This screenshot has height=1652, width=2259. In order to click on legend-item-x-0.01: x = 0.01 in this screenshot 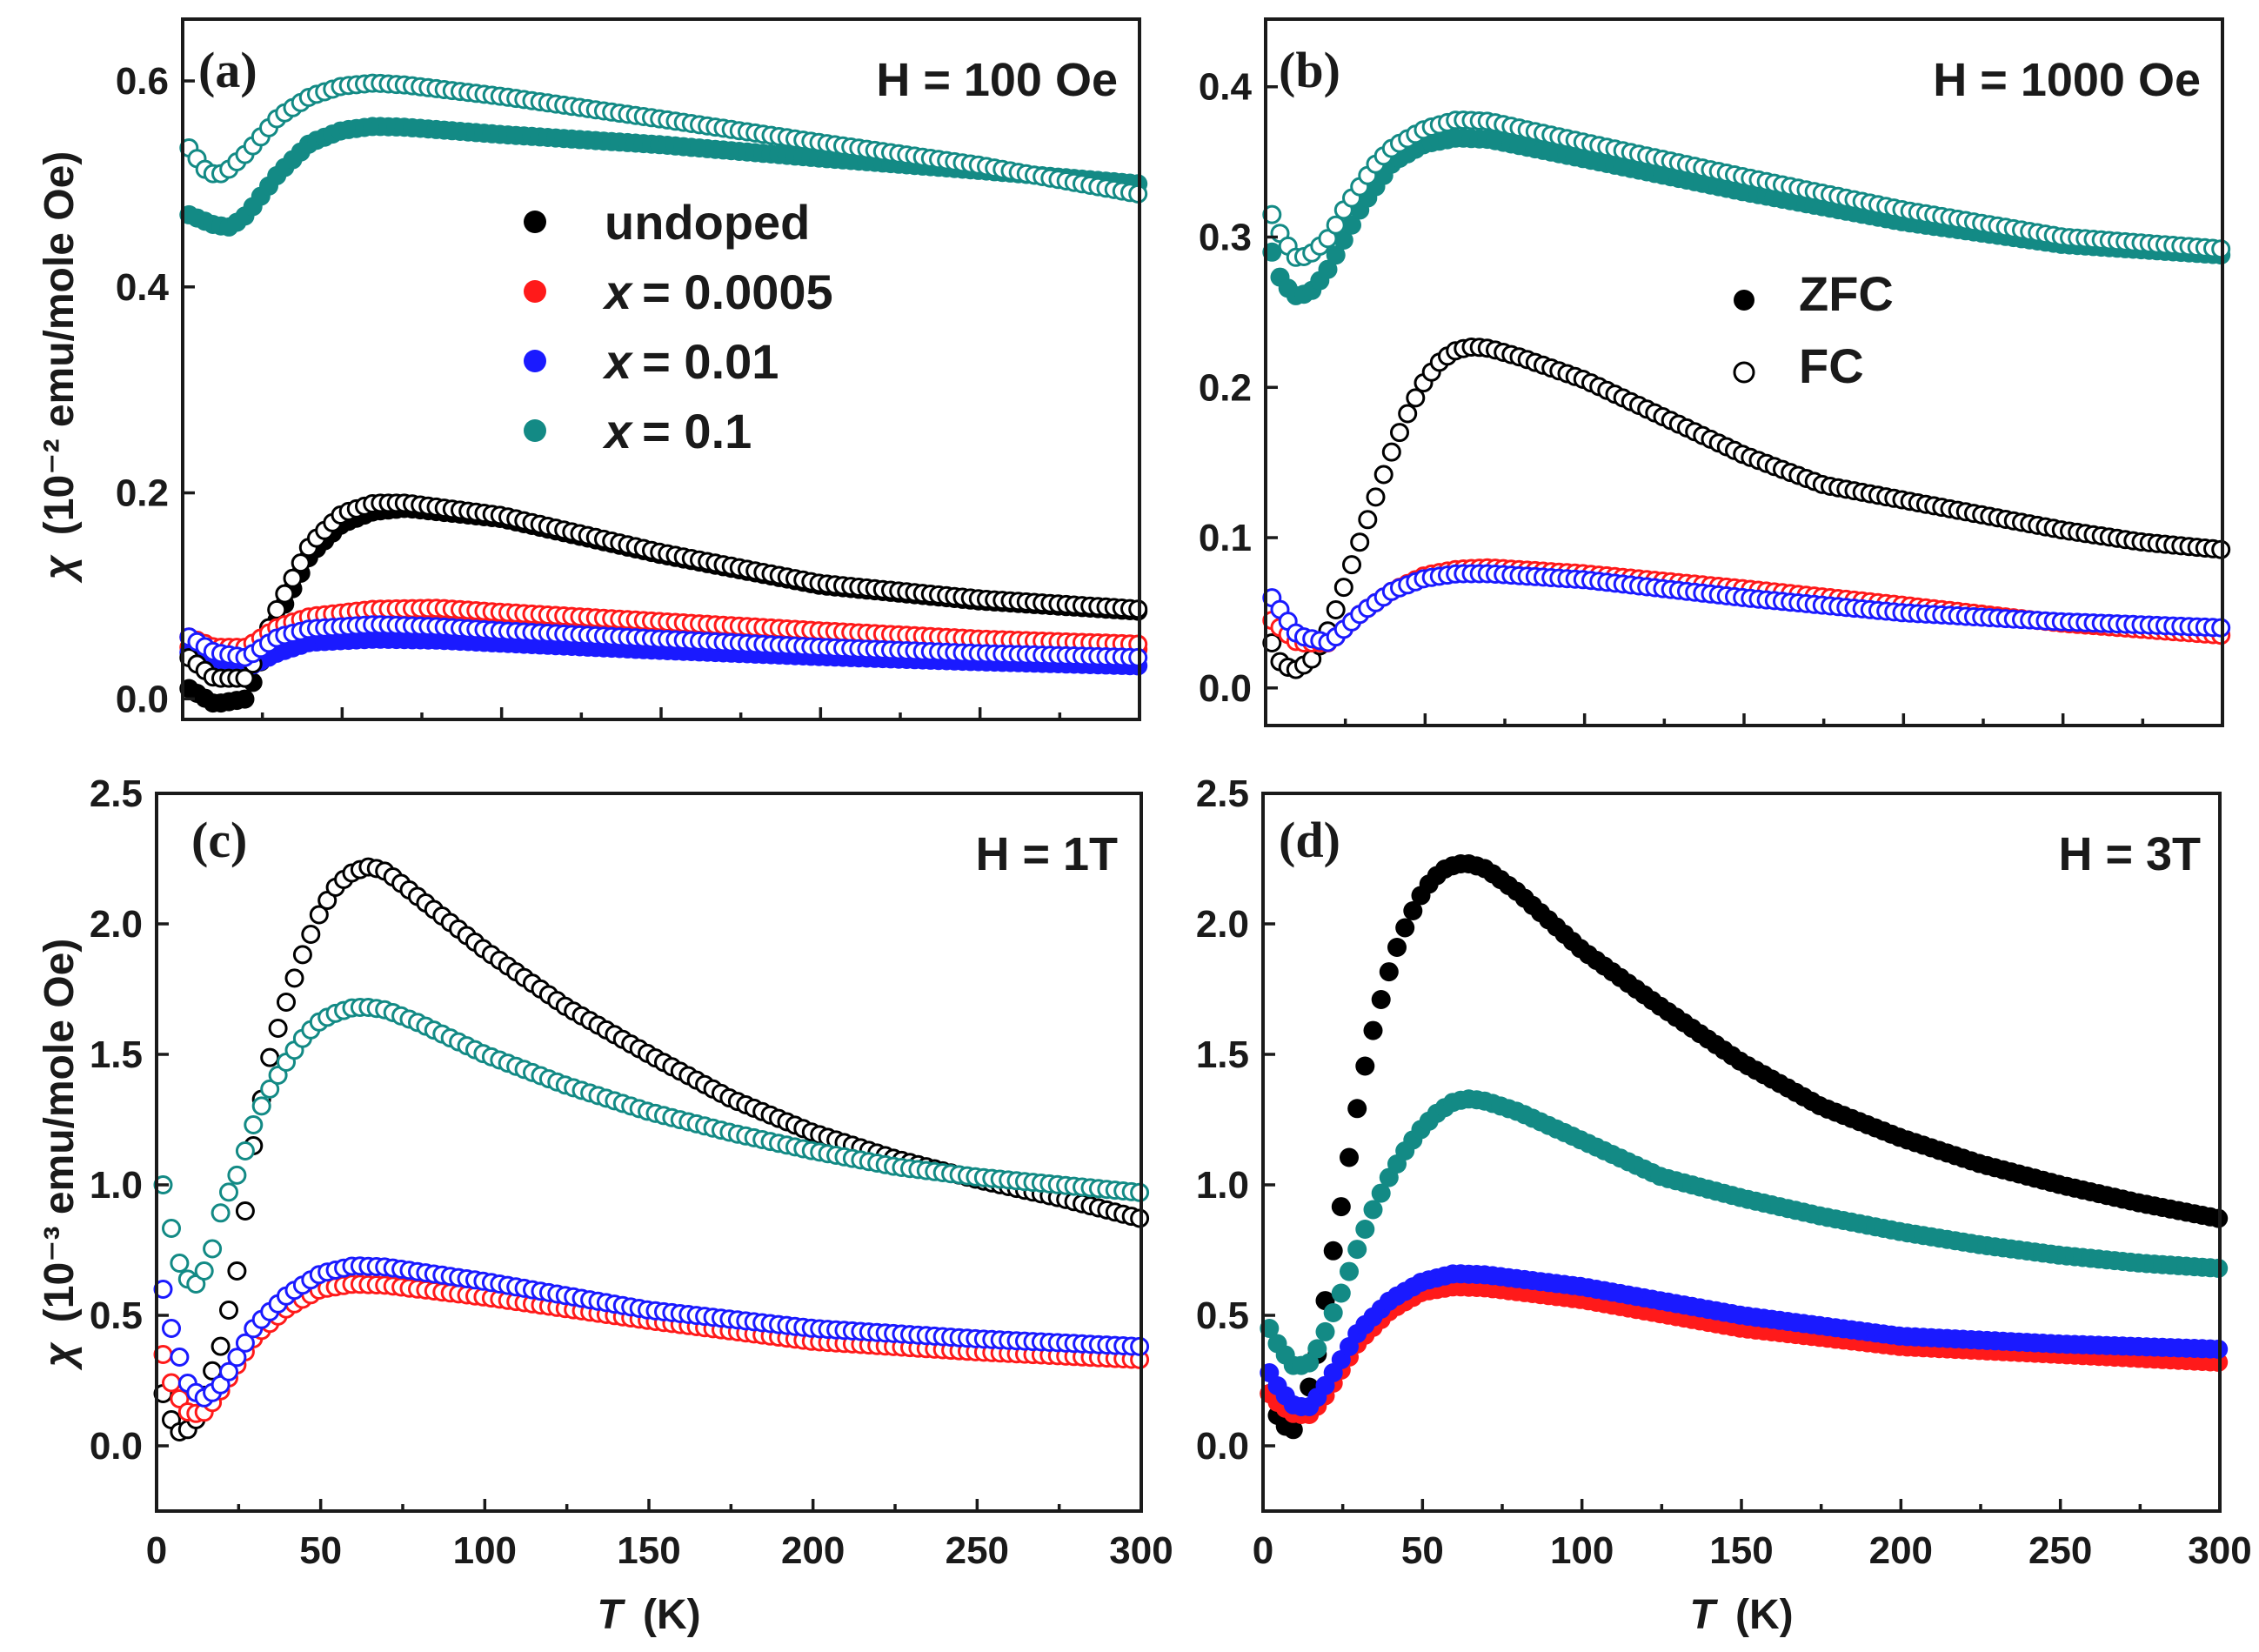, I will do `click(651, 361)`.